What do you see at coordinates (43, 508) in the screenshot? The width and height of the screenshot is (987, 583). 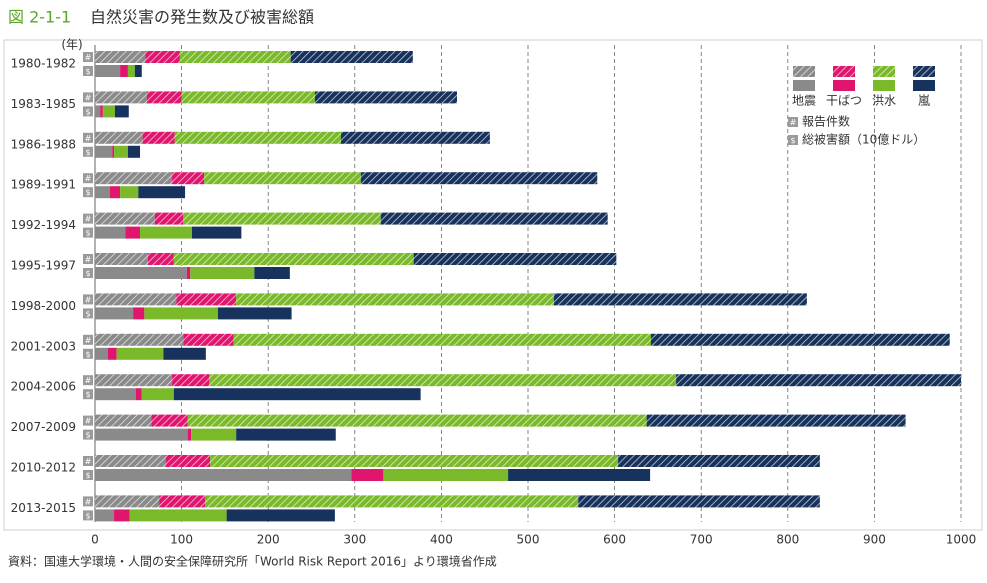 I see `y-tick-label: 2013-2015` at bounding box center [43, 508].